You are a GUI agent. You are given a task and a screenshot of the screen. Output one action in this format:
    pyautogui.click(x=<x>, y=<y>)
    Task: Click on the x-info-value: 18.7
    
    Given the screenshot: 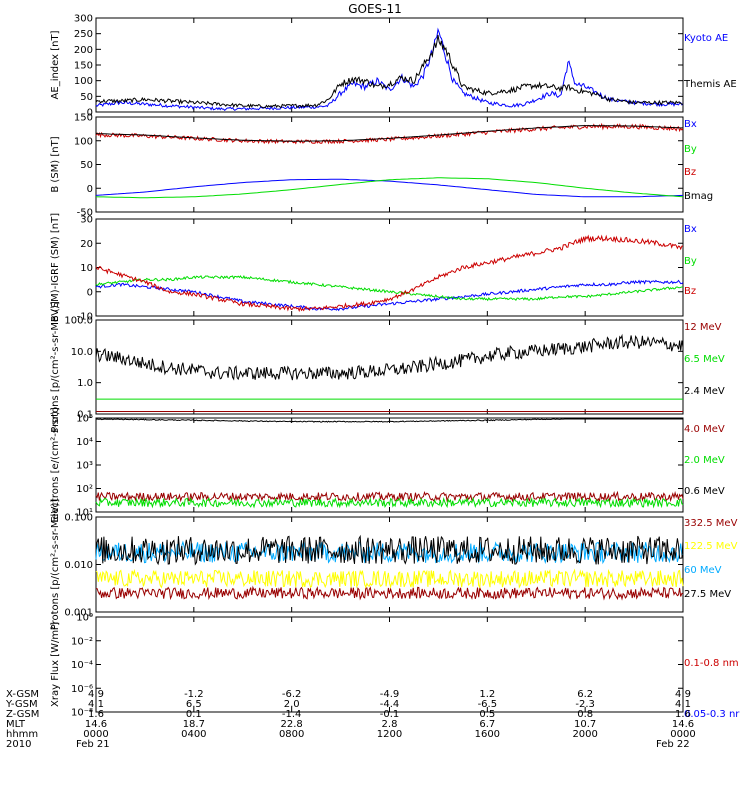 What is the action you would take?
    pyautogui.click(x=194, y=724)
    